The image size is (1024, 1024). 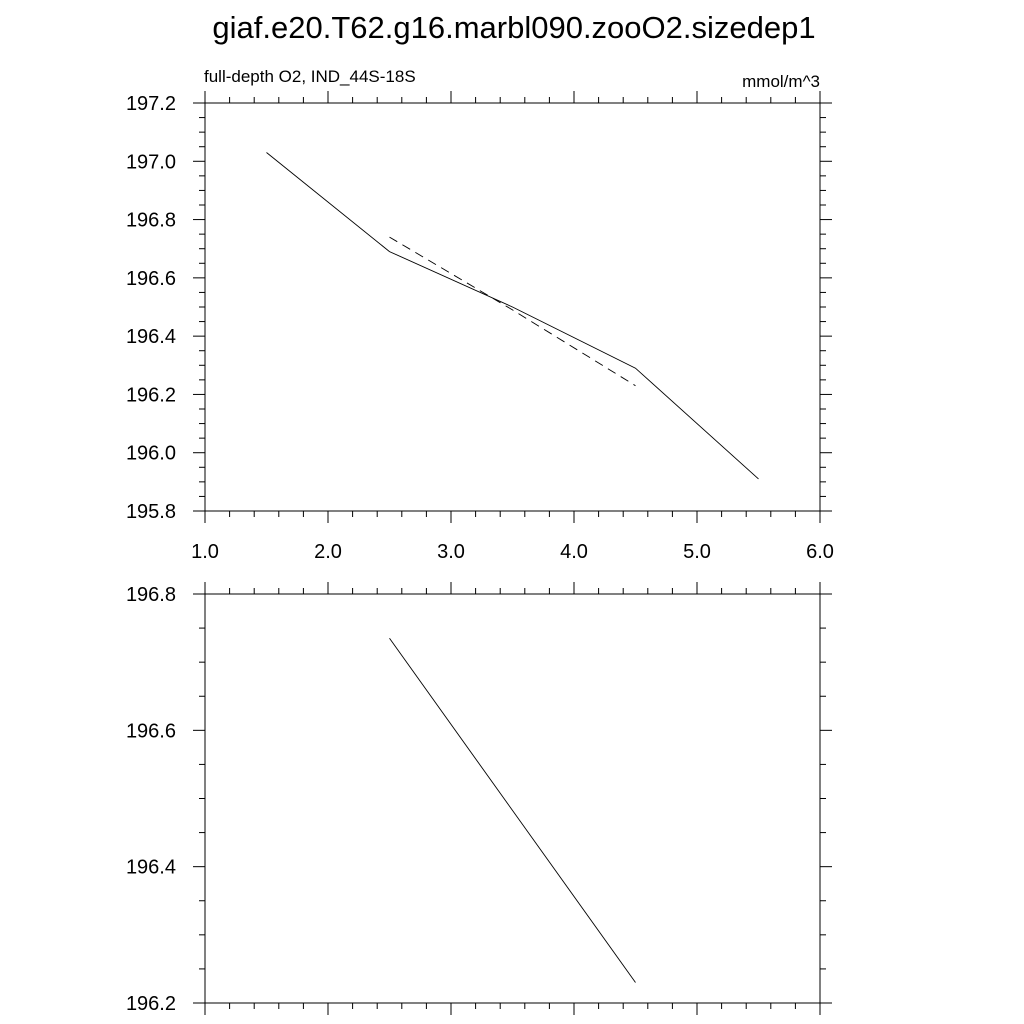 What do you see at coordinates (151, 512) in the screenshot?
I see `y-tick-label: 195.8` at bounding box center [151, 512].